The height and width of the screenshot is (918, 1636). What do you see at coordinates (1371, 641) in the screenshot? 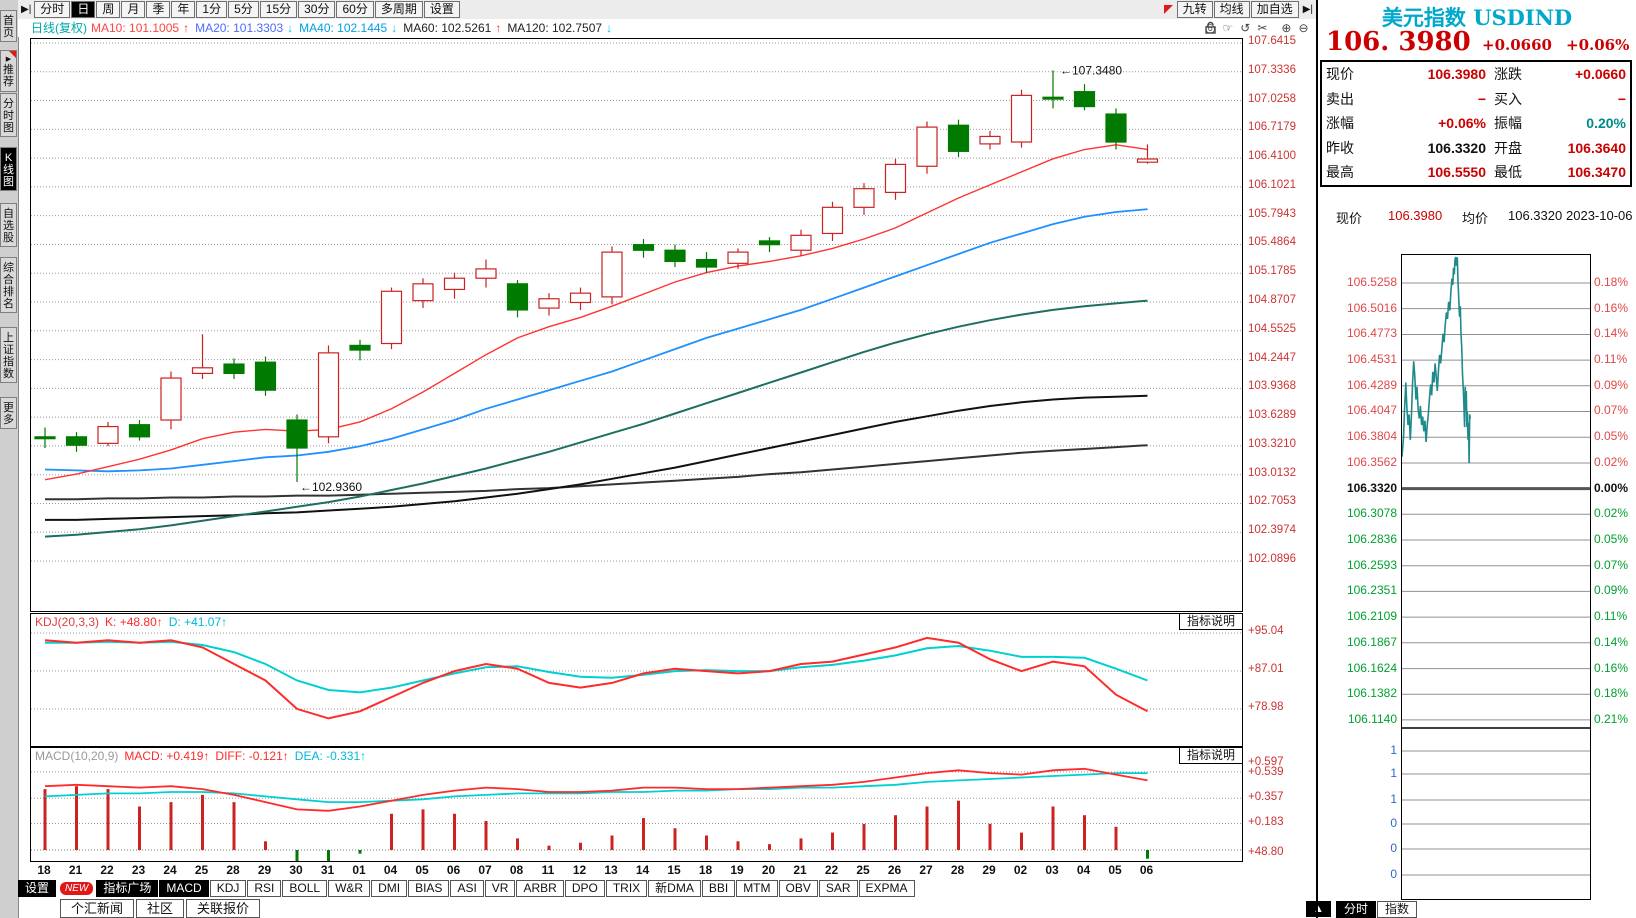
I see `mini-price-label: 106.1867` at bounding box center [1371, 641].